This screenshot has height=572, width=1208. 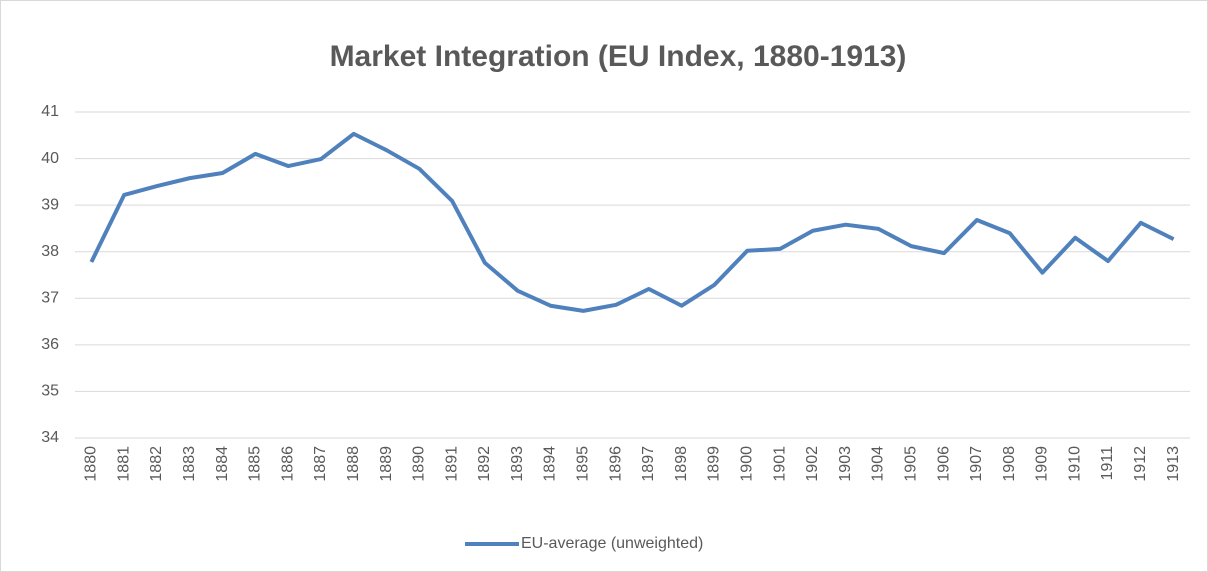 I want to click on legend-label: EU-average (unweighted), so click(x=612, y=543).